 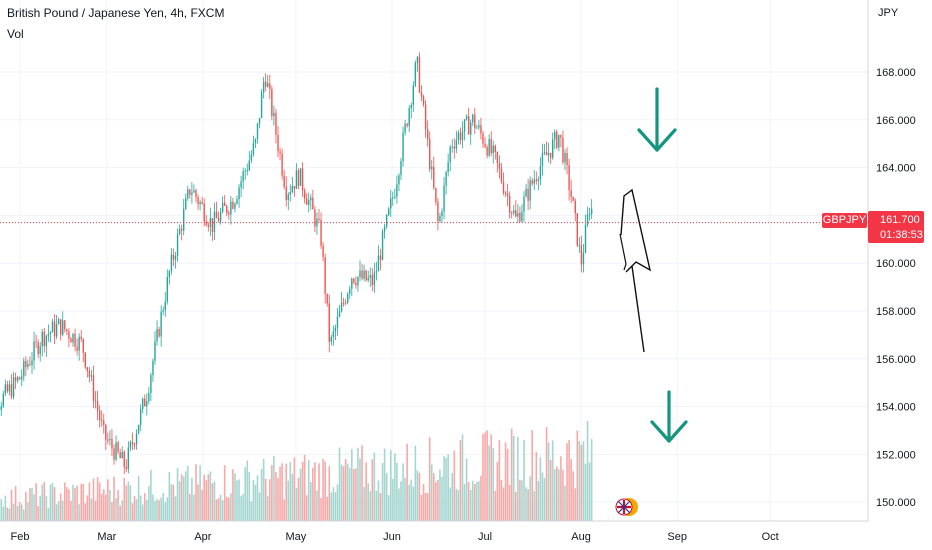 What do you see at coordinates (896, 264) in the screenshot?
I see `price-tick-label: 160.000` at bounding box center [896, 264].